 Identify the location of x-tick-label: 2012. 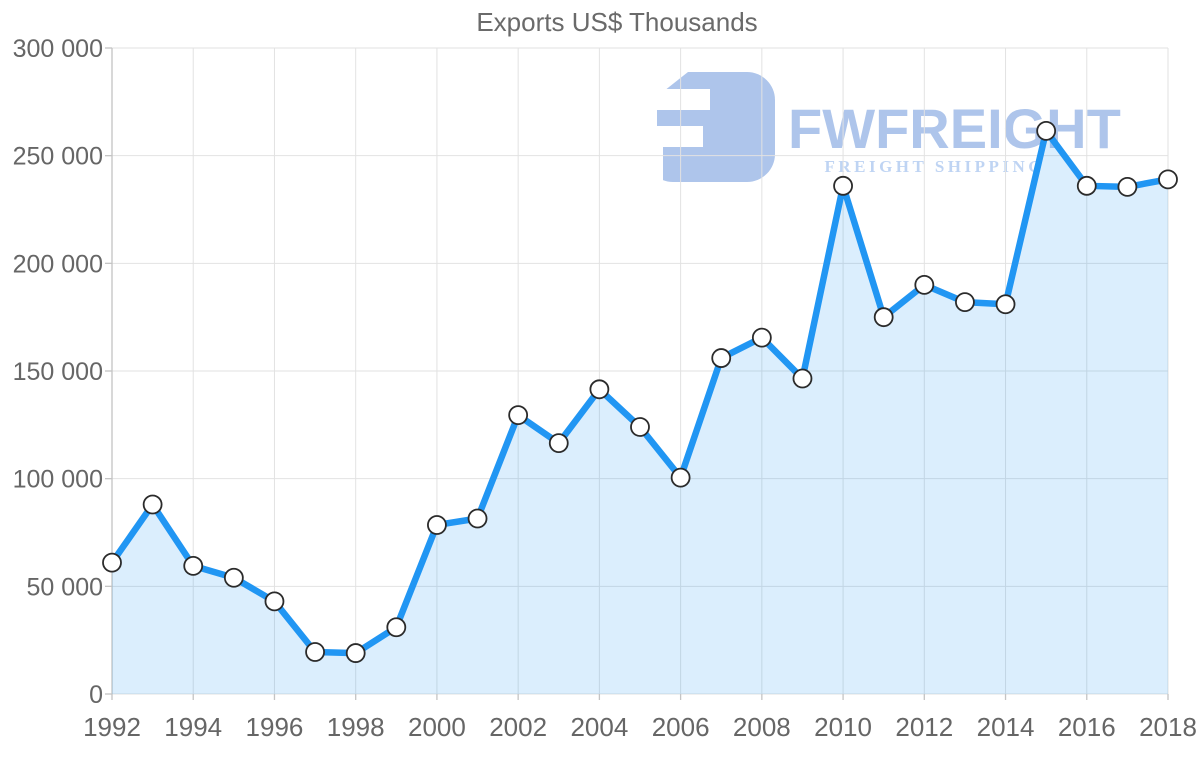
(924, 727).